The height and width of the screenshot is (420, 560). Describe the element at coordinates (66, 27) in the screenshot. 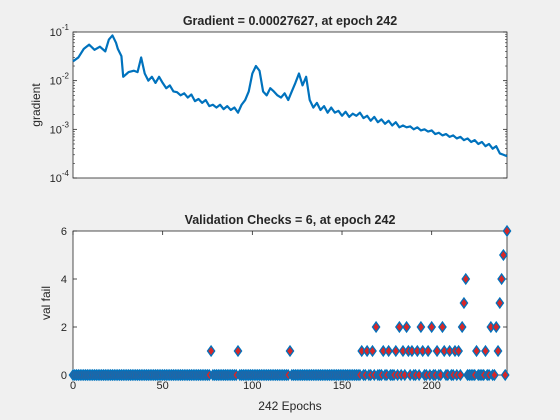

I see `gradient-ytick-exponent: -1` at that location.